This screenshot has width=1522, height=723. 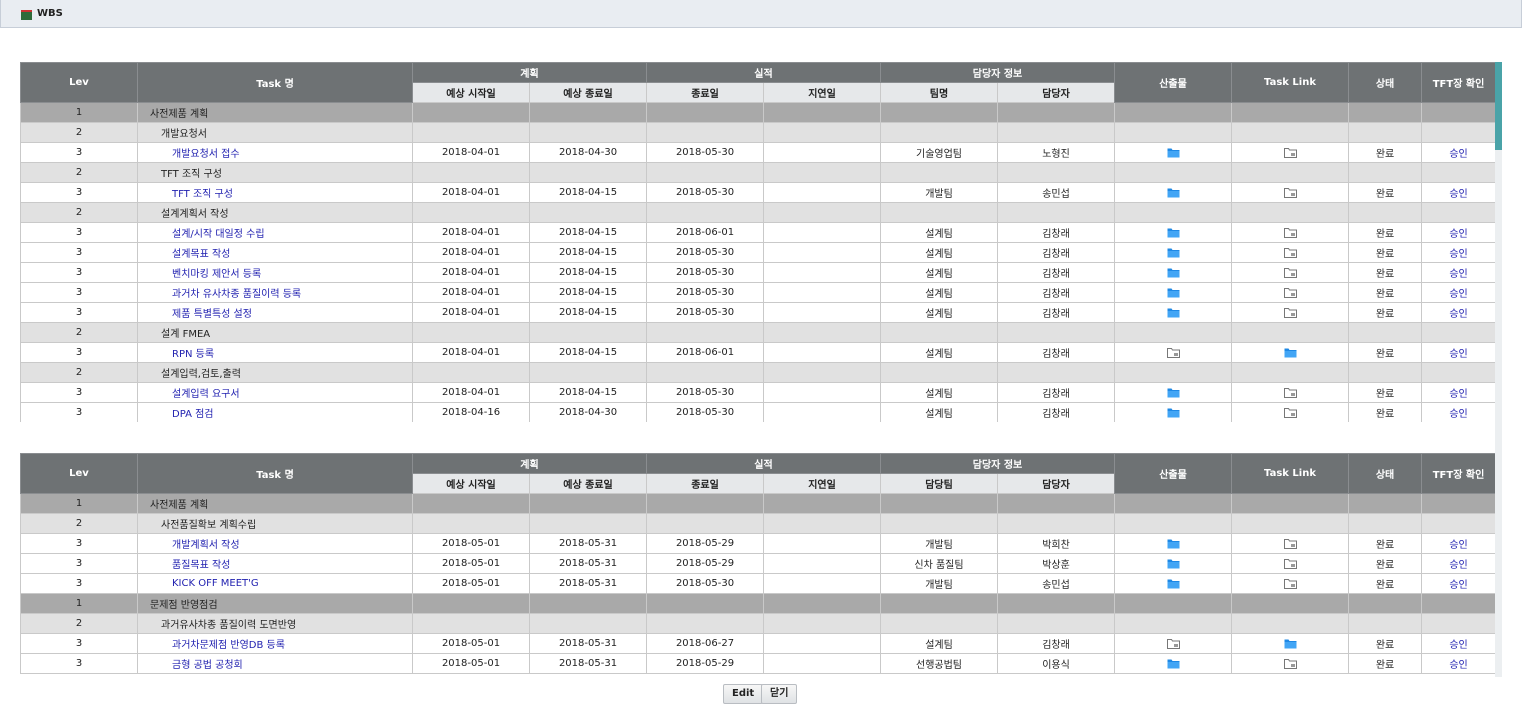 I want to click on task-cell: 과거유사차종 품질이력 도면반영, so click(x=275, y=623).